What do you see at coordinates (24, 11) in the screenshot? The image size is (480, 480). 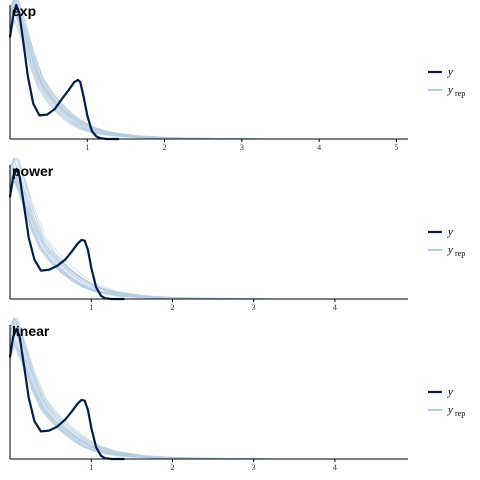 I see `panel-title: exp` at bounding box center [24, 11].